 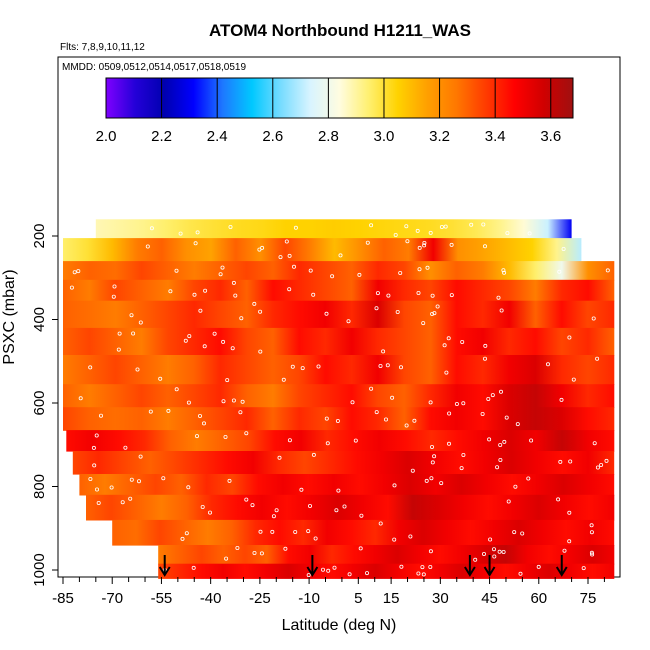 I want to click on colorbar-gradient, so click(x=339, y=98).